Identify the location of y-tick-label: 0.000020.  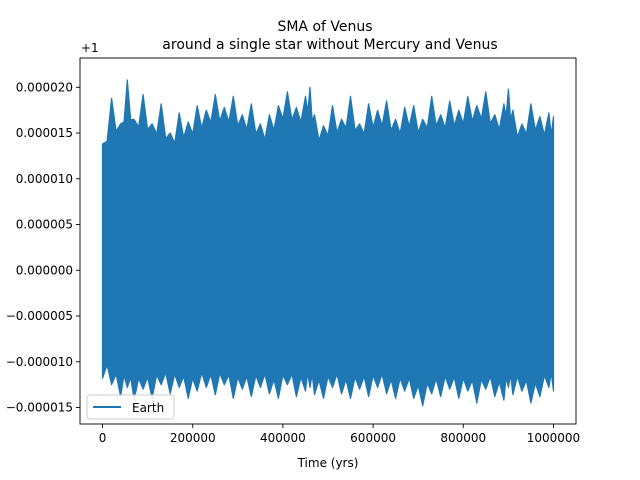
(44, 87).